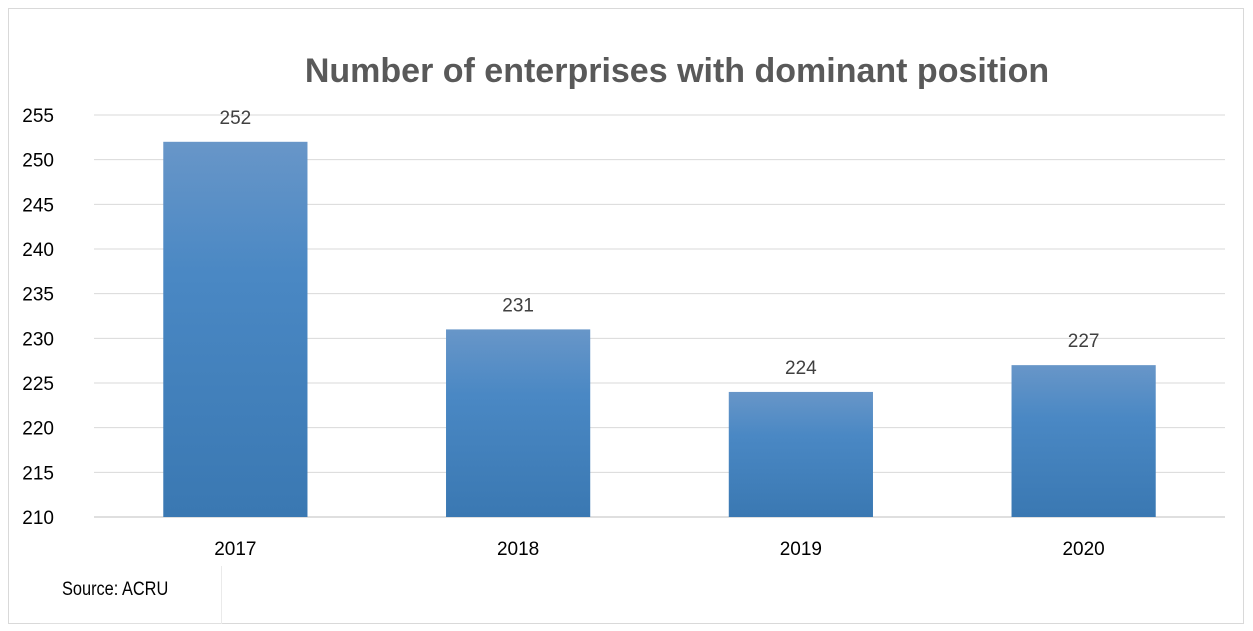  What do you see at coordinates (518, 305) in the screenshot?
I see `data-label: 231` at bounding box center [518, 305].